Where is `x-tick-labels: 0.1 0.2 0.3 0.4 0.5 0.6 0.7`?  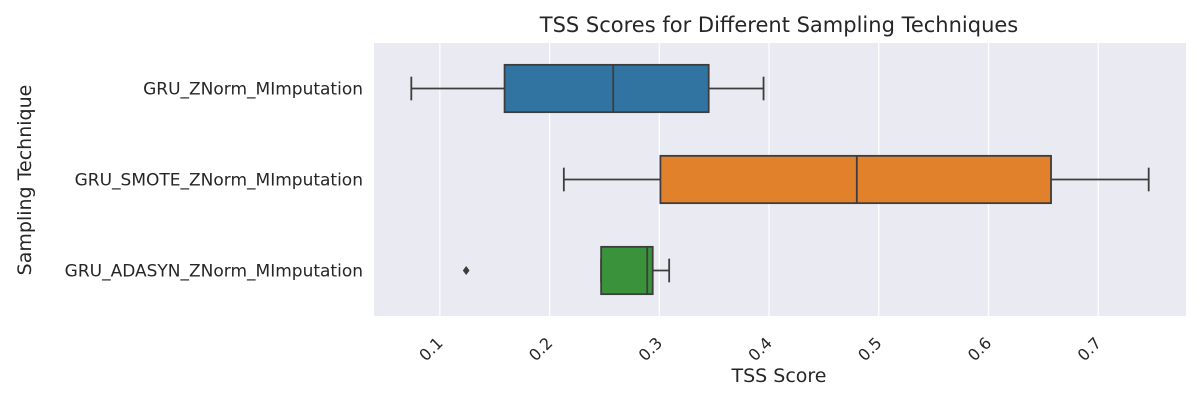 x-tick-labels: 0.1 0.2 0.3 0.4 0.5 0.6 0.7 is located at coordinates (760, 348).